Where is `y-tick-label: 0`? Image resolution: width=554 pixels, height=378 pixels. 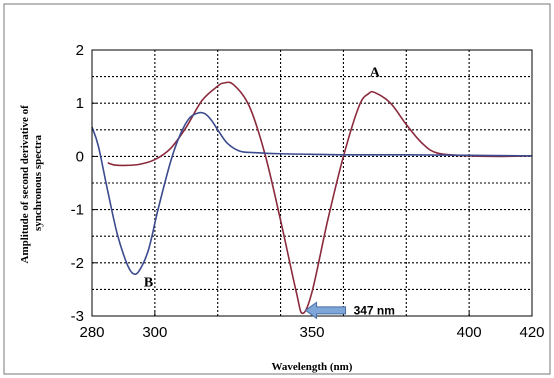 y-tick-label: 0 is located at coordinates (80, 156).